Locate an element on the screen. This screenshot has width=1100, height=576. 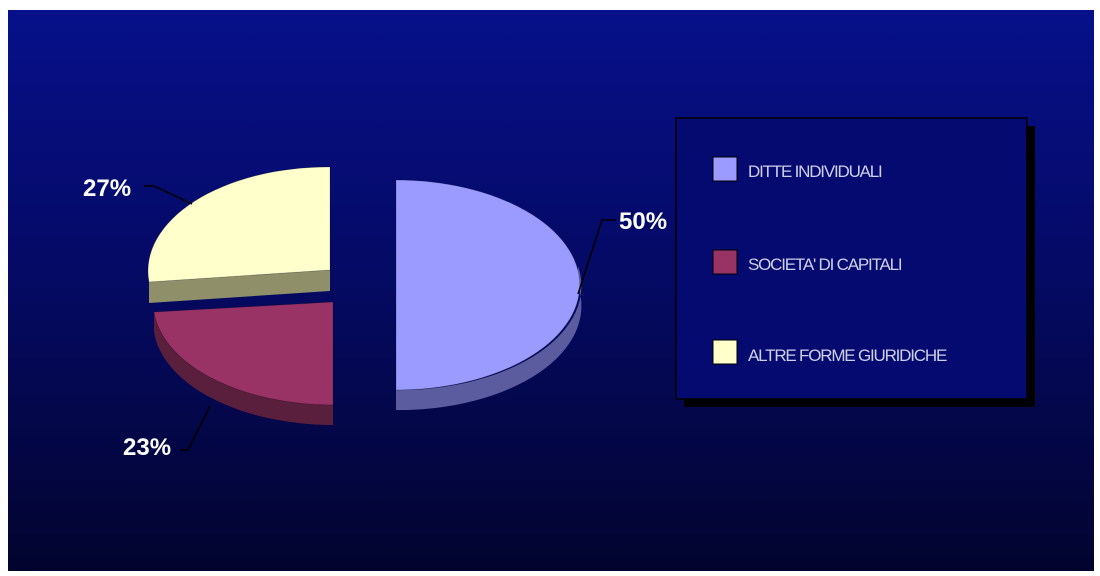
legend-swatch-ditte-individuali is located at coordinates (725, 169).